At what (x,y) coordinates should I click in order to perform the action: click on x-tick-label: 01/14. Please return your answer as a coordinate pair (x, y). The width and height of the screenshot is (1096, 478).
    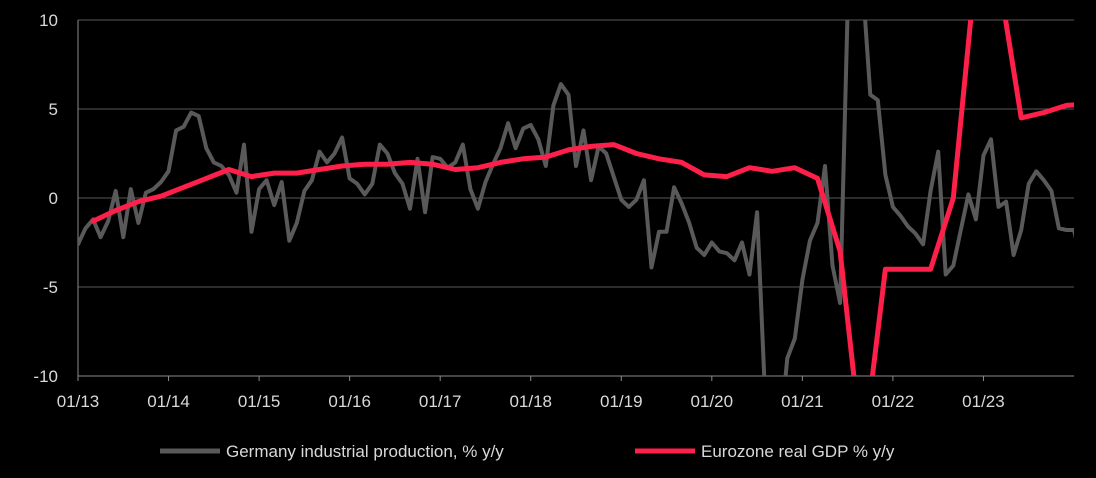
    Looking at the image, I should click on (168, 401).